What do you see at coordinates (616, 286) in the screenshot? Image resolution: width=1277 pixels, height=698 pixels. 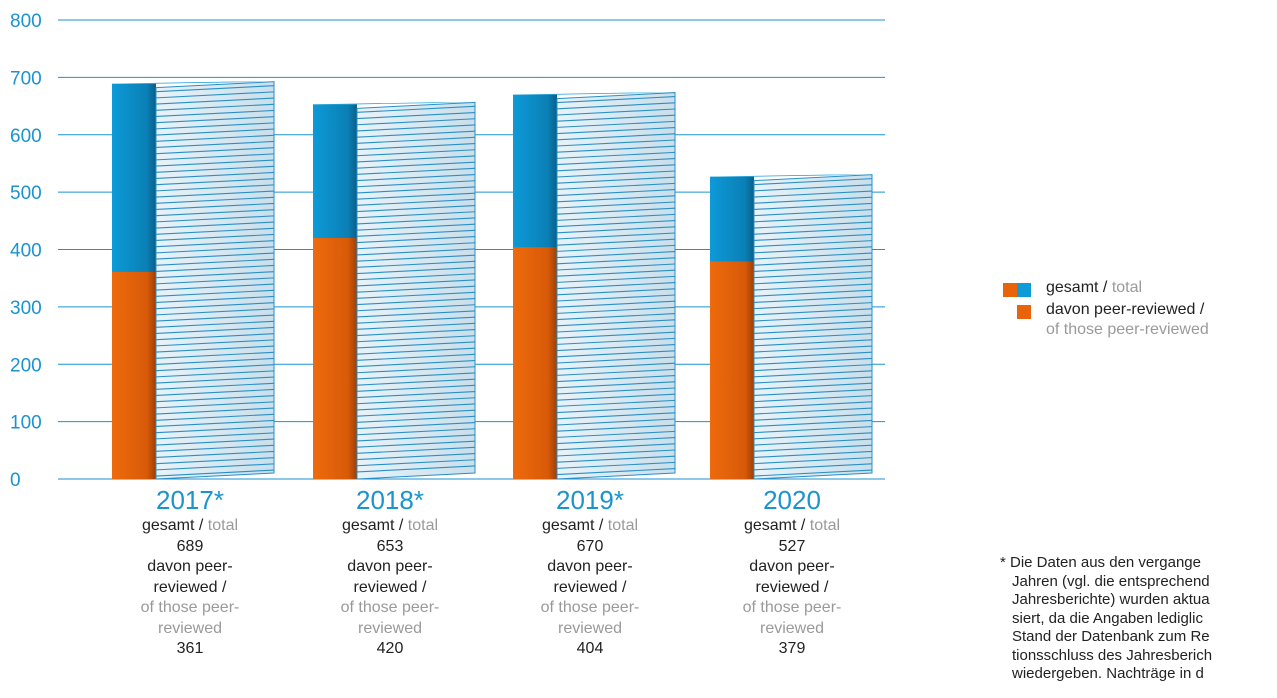 I see `paper-lines` at bounding box center [616, 286].